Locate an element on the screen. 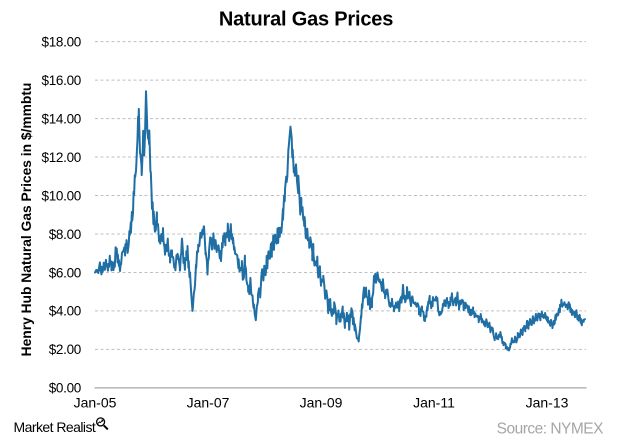  svg-text: Source: NYMEX is located at coordinates (551, 429).